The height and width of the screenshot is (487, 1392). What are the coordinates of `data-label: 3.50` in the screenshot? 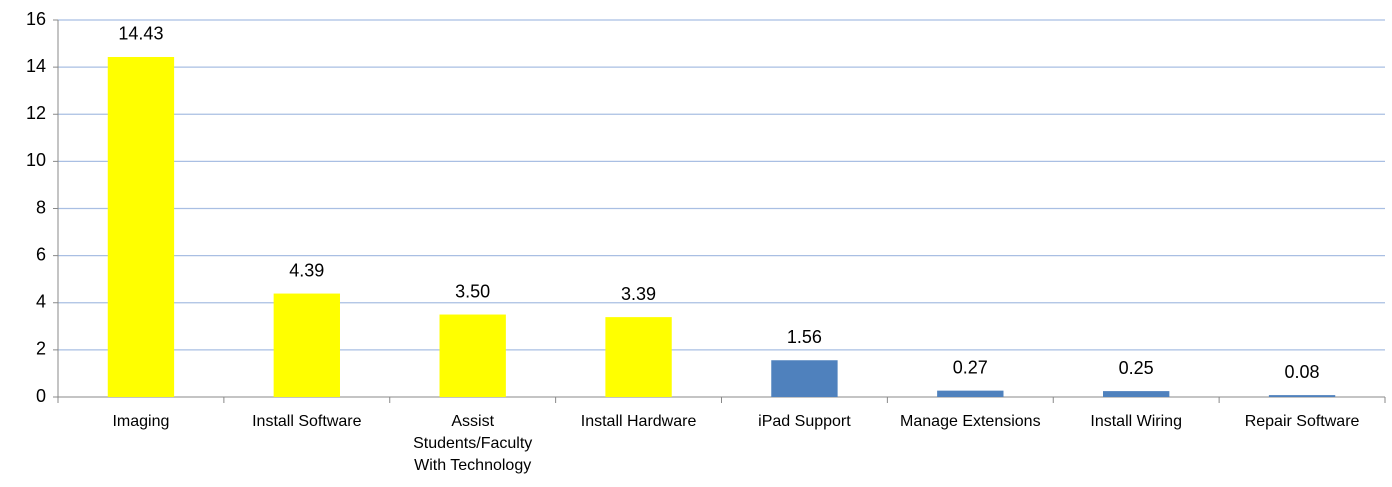 It's located at (472, 291).